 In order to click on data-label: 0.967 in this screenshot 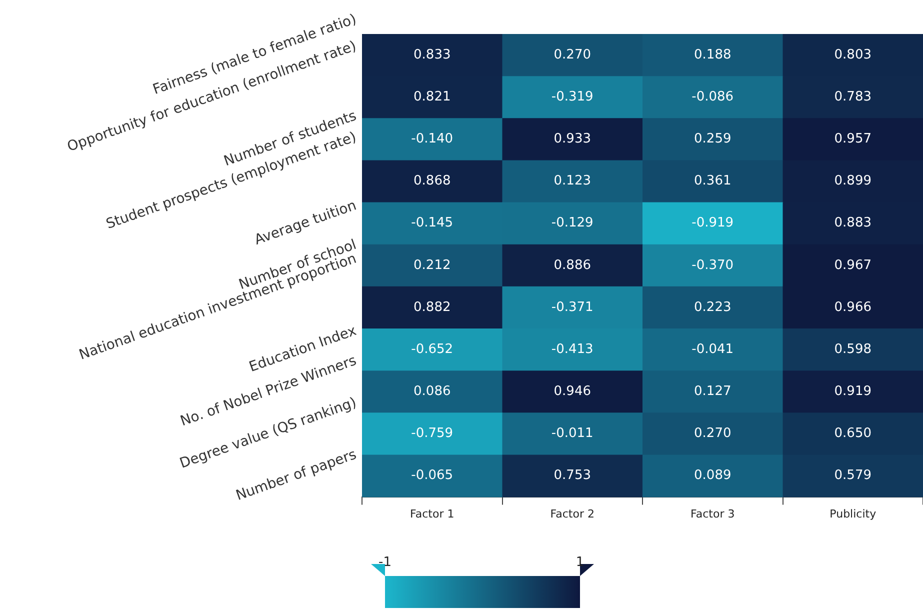, I will do `click(853, 265)`.